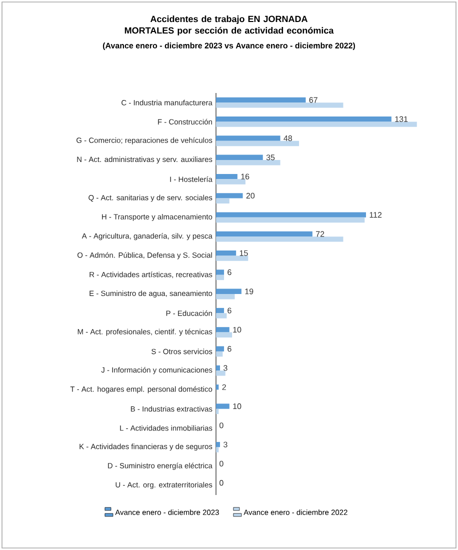 The width and height of the screenshot is (458, 550). What do you see at coordinates (228, 46) in the screenshot?
I see `chart-subtitle: (Avance enero - diciembre 2023 vs Avance enero - diciembre 2022)` at bounding box center [228, 46].